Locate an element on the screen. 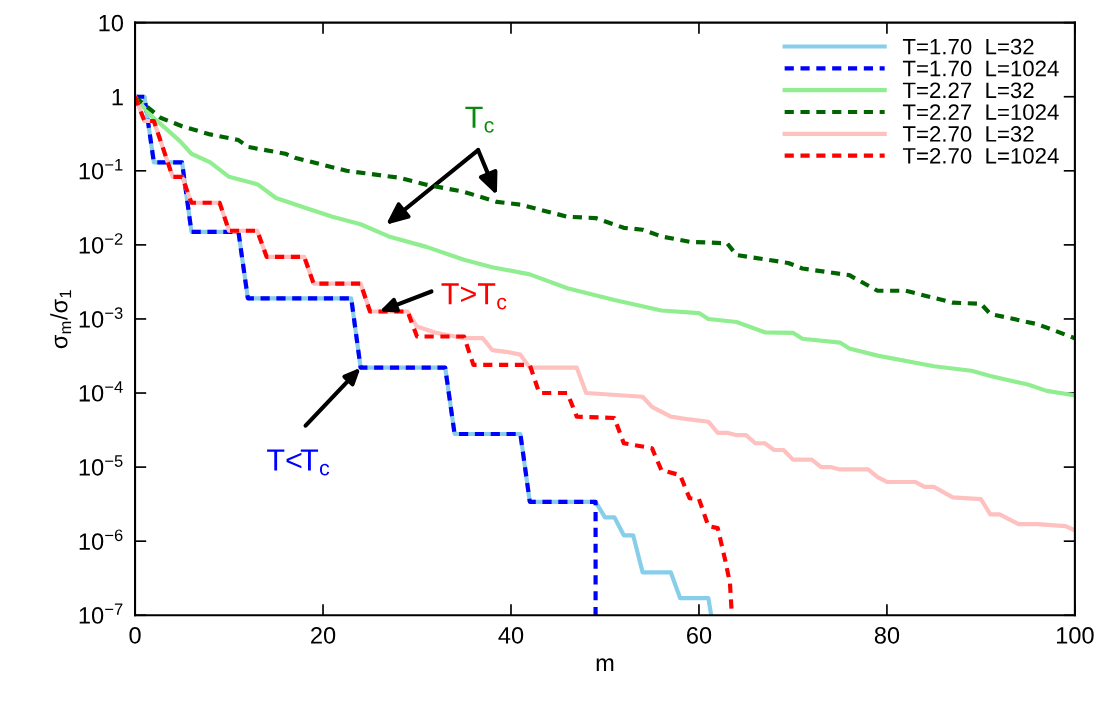 The height and width of the screenshot is (708, 1107). annotation: T$_{c}$ is located at coordinates (479, 119).